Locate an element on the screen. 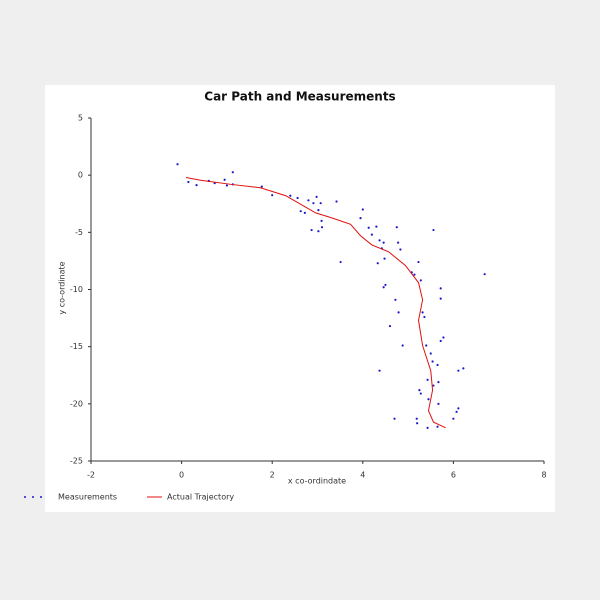 The width and height of the screenshot is (600, 600). y-tick-label: 5 is located at coordinates (80, 118).